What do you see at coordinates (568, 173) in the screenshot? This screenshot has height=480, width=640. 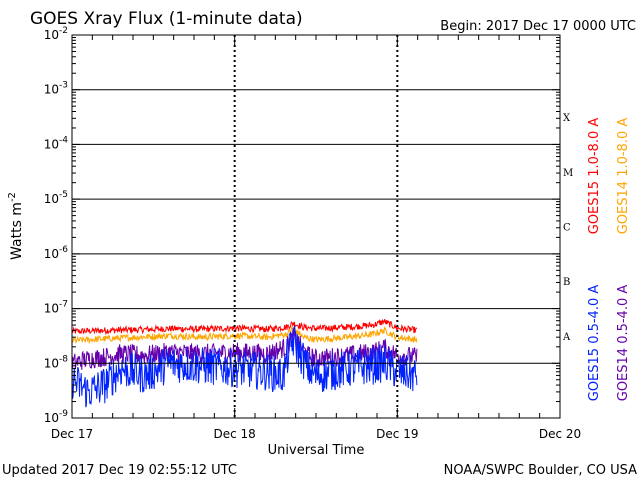 I see `flare-class-label: M` at bounding box center [568, 173].